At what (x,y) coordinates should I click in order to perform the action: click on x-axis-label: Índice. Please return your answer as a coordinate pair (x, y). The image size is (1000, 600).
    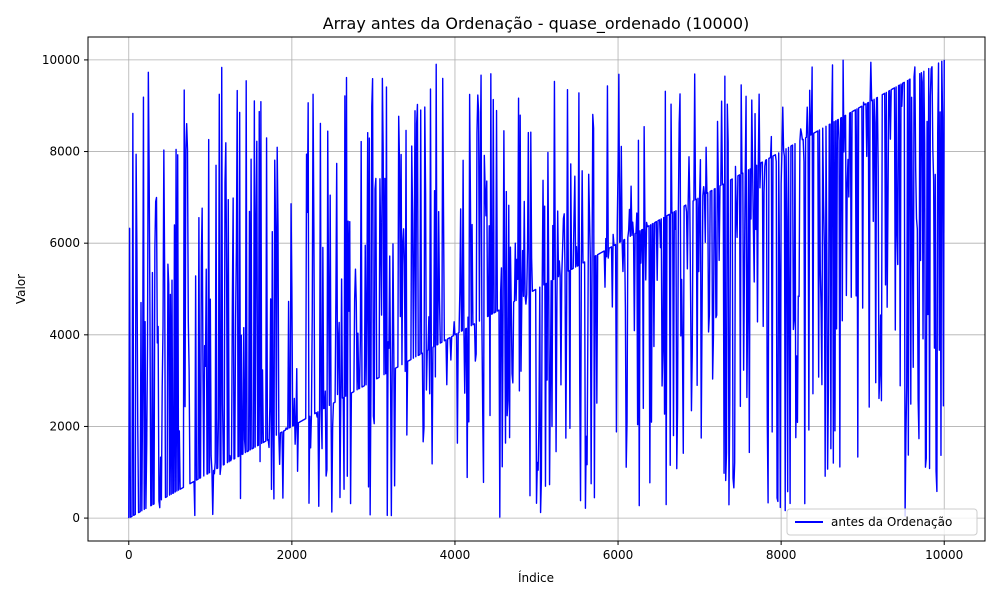
    Looking at the image, I should click on (536, 577).